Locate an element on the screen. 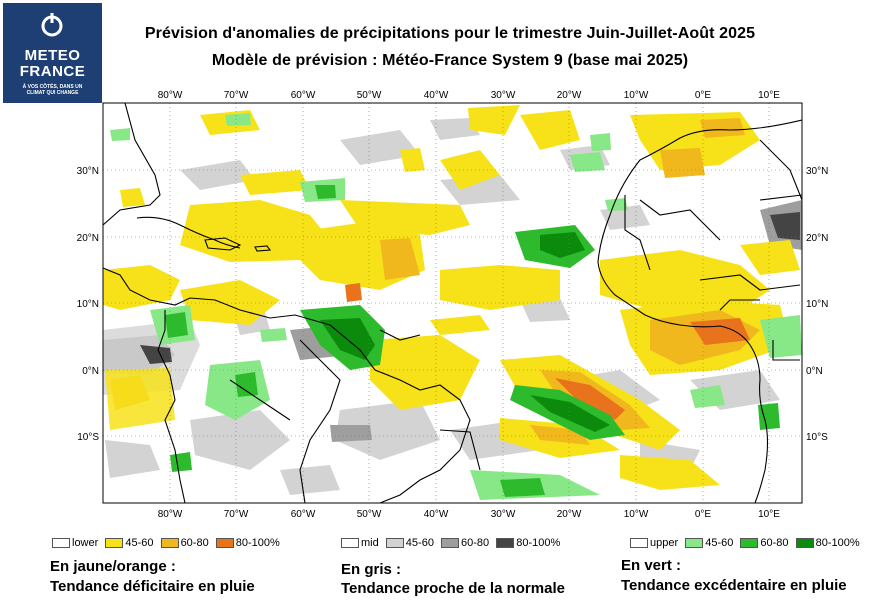 Image resolution: width=880 pixels, height=602 pixels. legend-normal-row: mid 45-60 60-80 80-100% is located at coordinates (450, 545).